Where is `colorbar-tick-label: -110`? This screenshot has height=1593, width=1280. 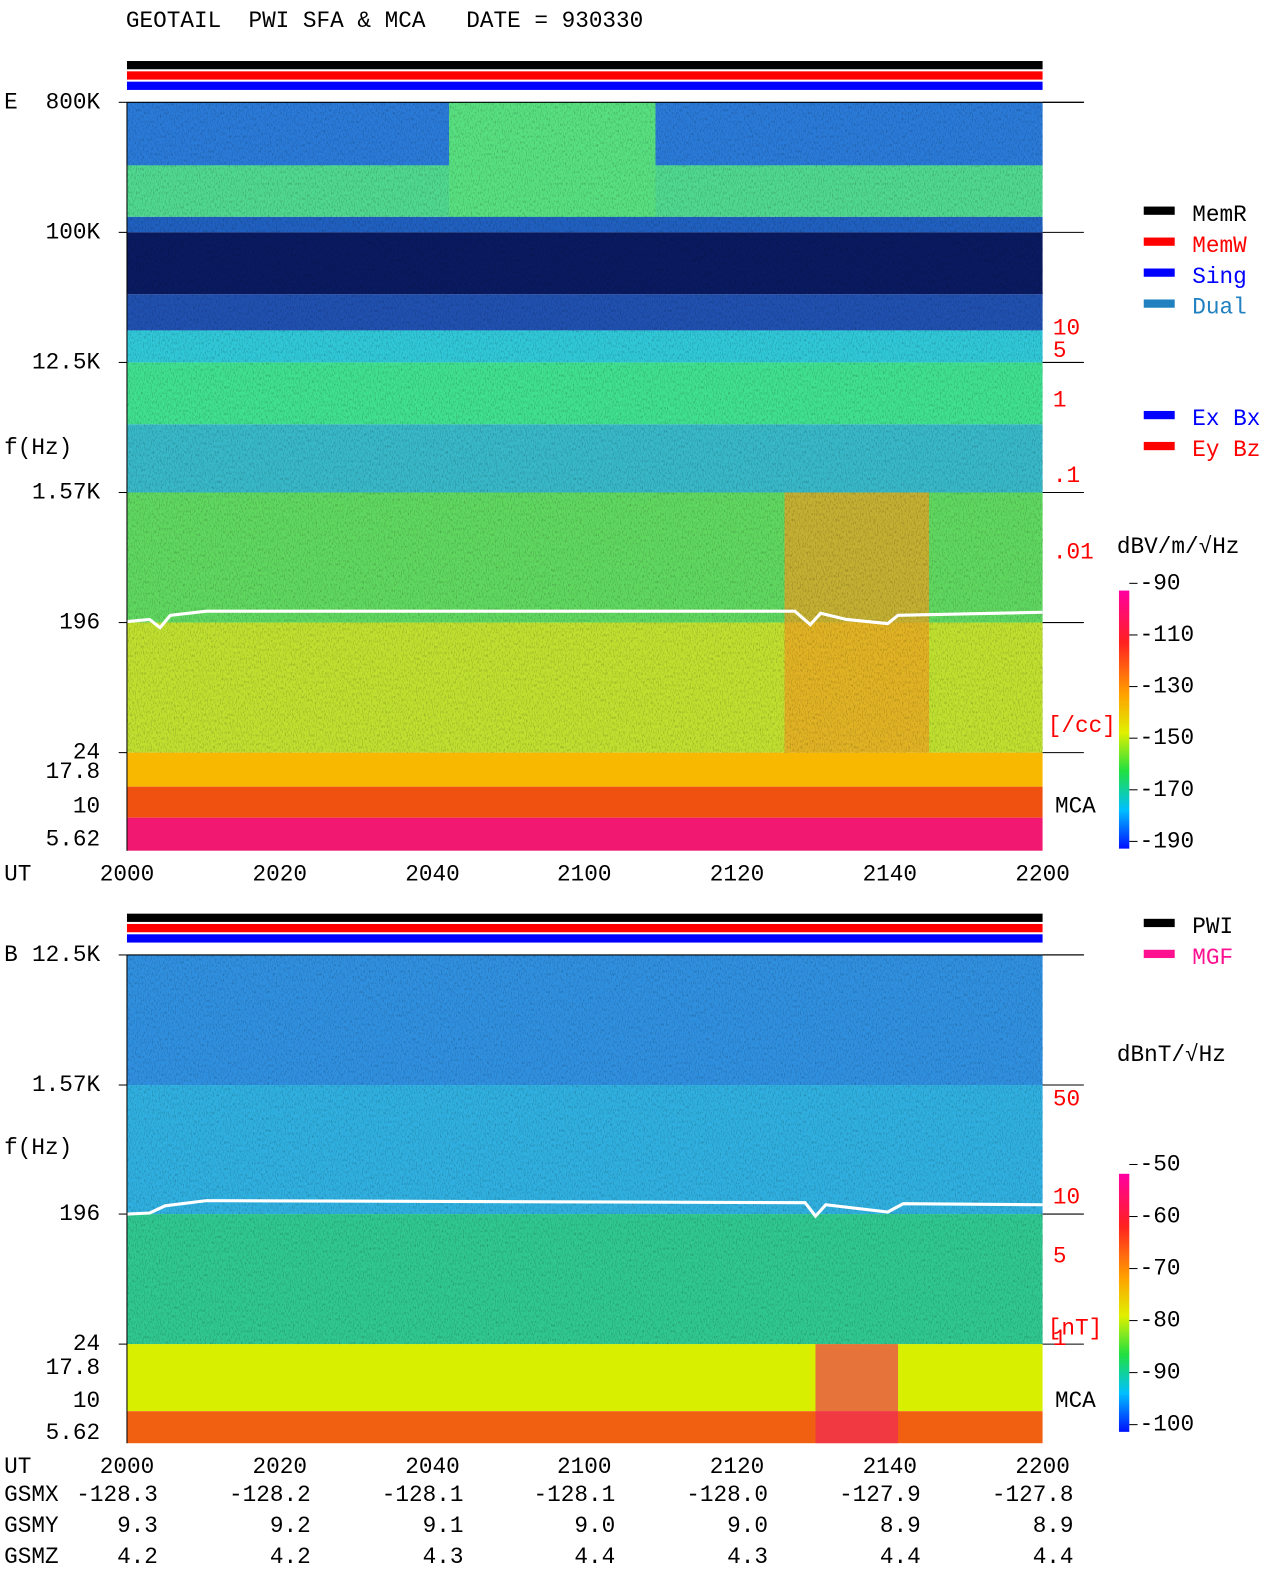 colorbar-tick-label: -110 is located at coordinates (1167, 635).